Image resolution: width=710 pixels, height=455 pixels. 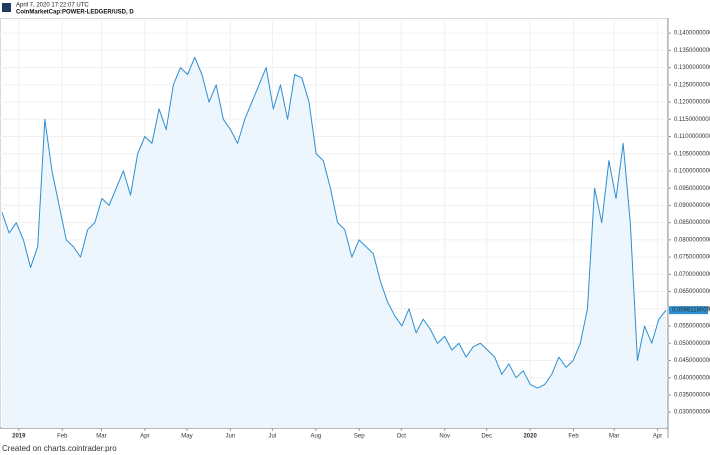 What do you see at coordinates (52, 6) in the screenshot?
I see `header-date: April 7, 2020 17:22:07 UTC` at bounding box center [52, 6].